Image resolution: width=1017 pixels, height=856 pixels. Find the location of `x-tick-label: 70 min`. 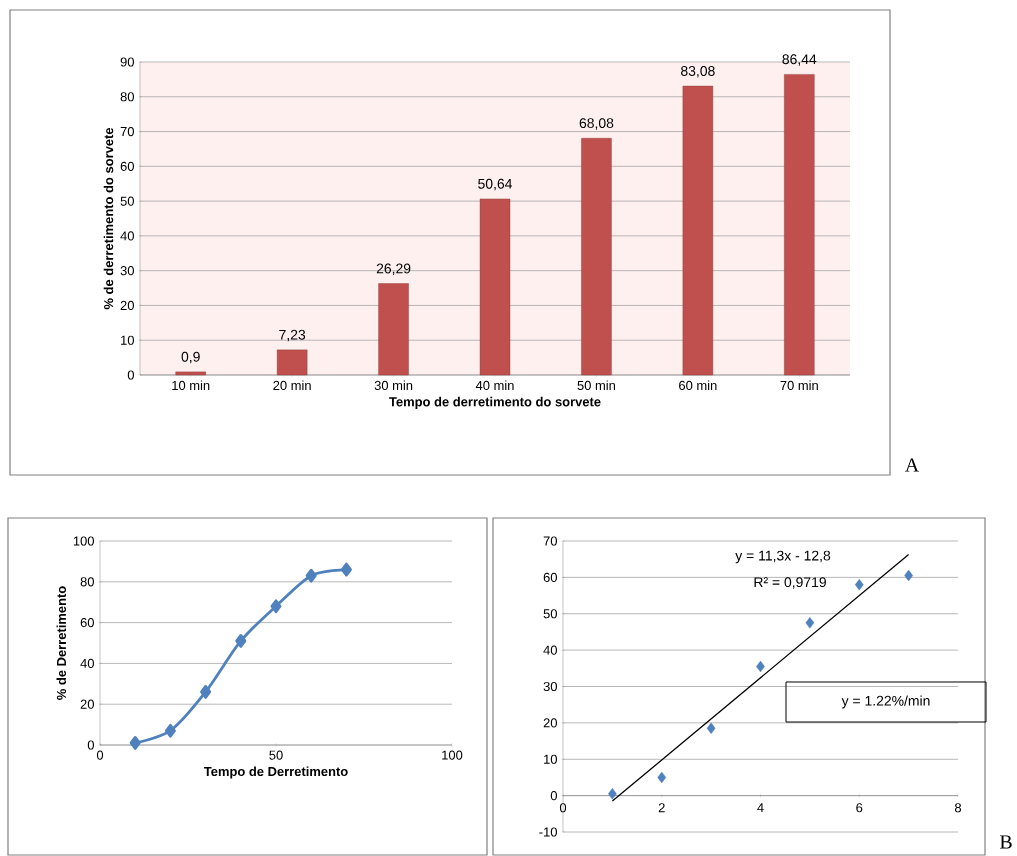

x-tick-label: 70 min is located at coordinates (799, 385).